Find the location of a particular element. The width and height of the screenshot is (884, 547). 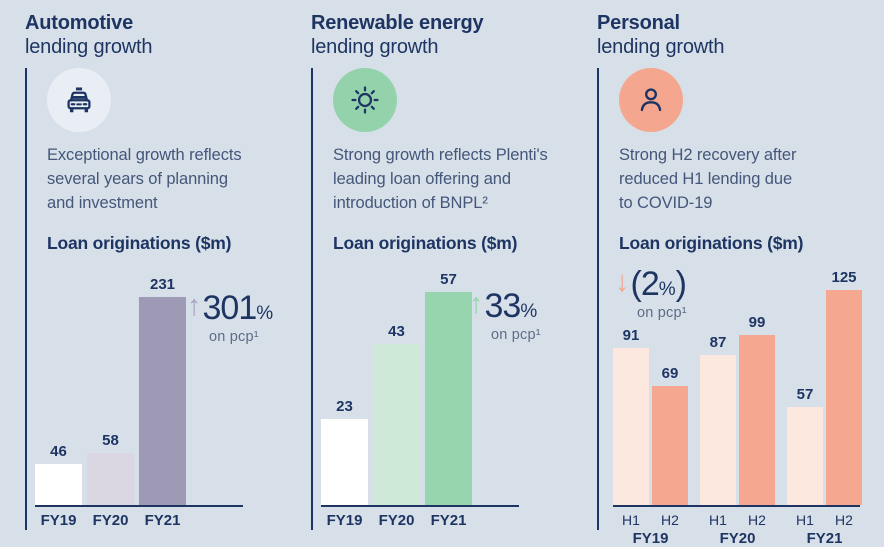

plot-area: 23 43 57 ↑ 33 % on pcp¹ is located at coordinates (451, 386).